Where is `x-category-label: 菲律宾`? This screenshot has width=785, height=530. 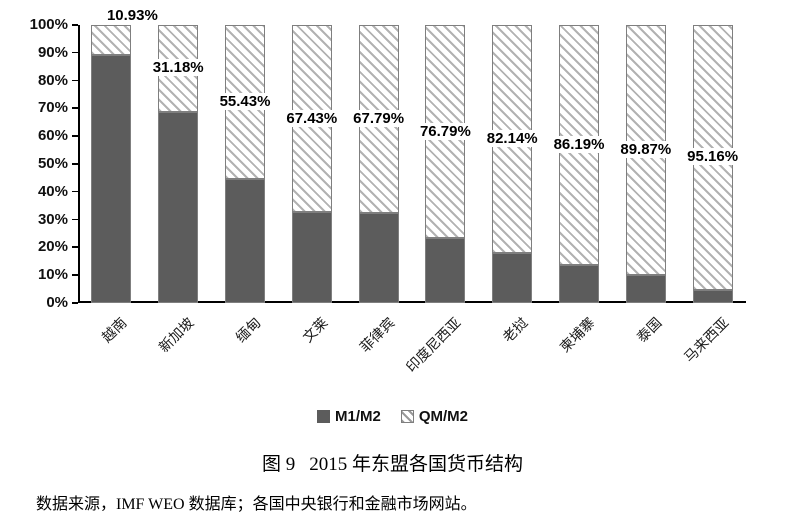
x-category-label: 菲律宾 is located at coordinates (377, 335).